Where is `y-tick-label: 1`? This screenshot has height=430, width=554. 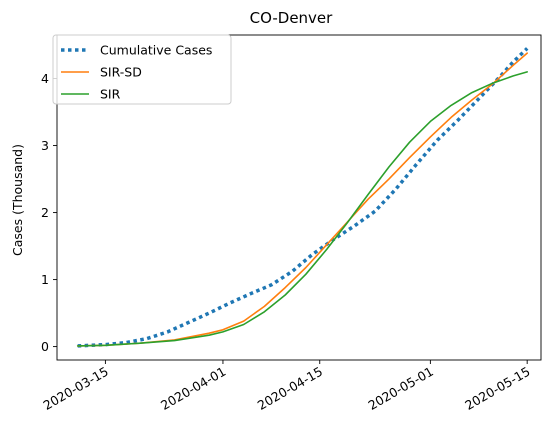 y-tick-label: 1 is located at coordinates (45, 279).